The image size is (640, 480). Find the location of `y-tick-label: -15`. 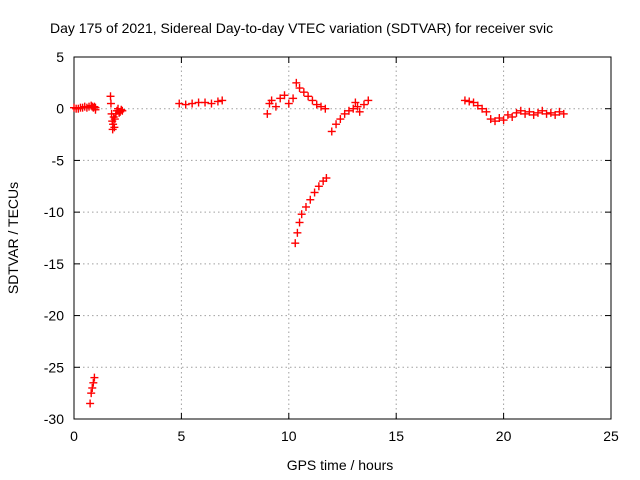

y-tick-label: -15 is located at coordinates (54, 264).